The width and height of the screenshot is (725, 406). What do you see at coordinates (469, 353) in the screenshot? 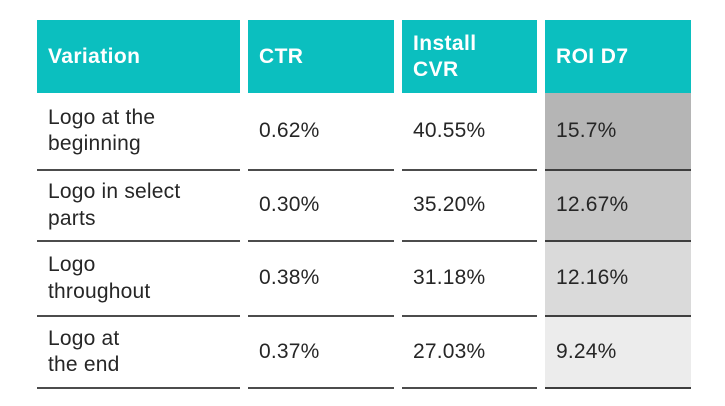
I see `cell-install-cvr: 27.03%` at bounding box center [469, 353].